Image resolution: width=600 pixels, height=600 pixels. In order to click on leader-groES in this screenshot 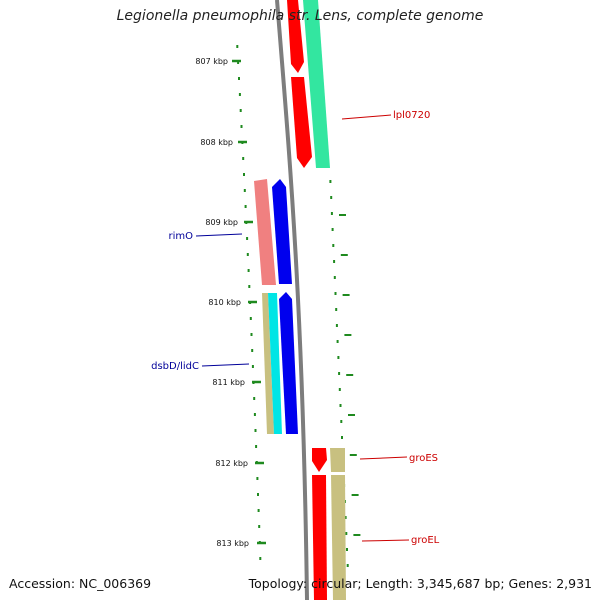, I will do `click(383, 458)`.